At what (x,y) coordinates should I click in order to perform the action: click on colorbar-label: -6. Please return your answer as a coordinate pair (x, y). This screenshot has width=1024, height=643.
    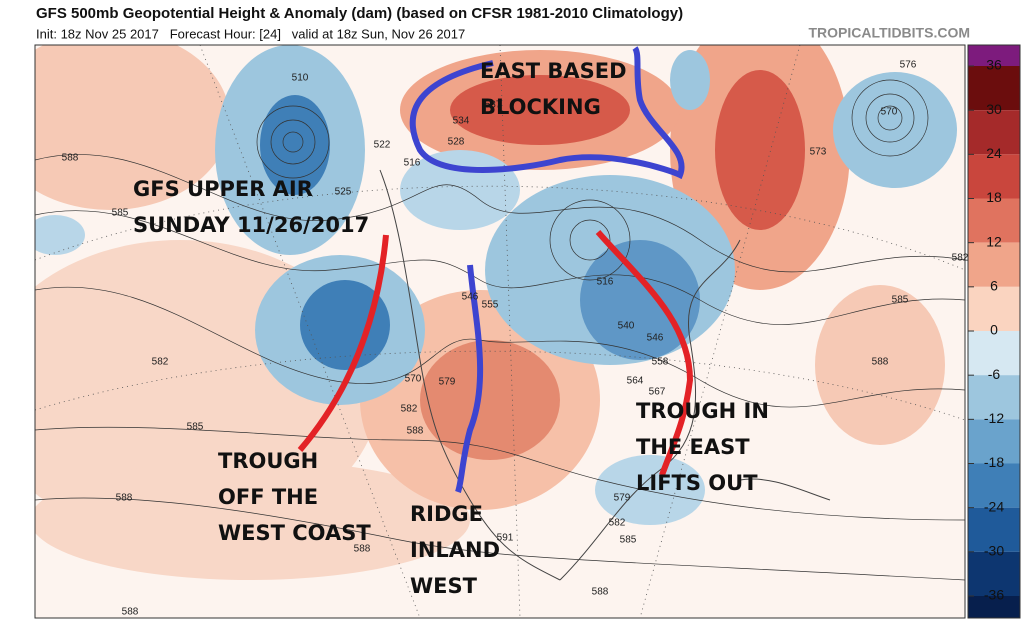
    Looking at the image, I should click on (994, 374).